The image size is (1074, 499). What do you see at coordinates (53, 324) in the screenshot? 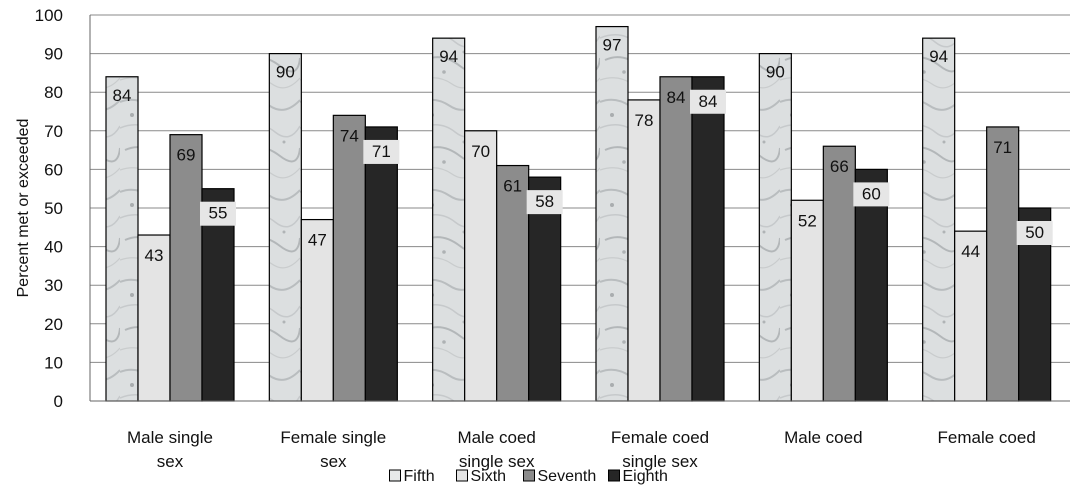
I see `y-tick-label: 20` at bounding box center [53, 324].